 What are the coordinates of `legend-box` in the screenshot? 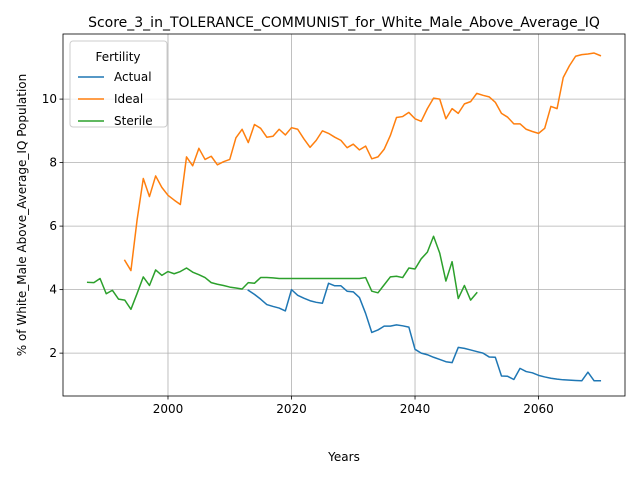 It's located at (118, 84).